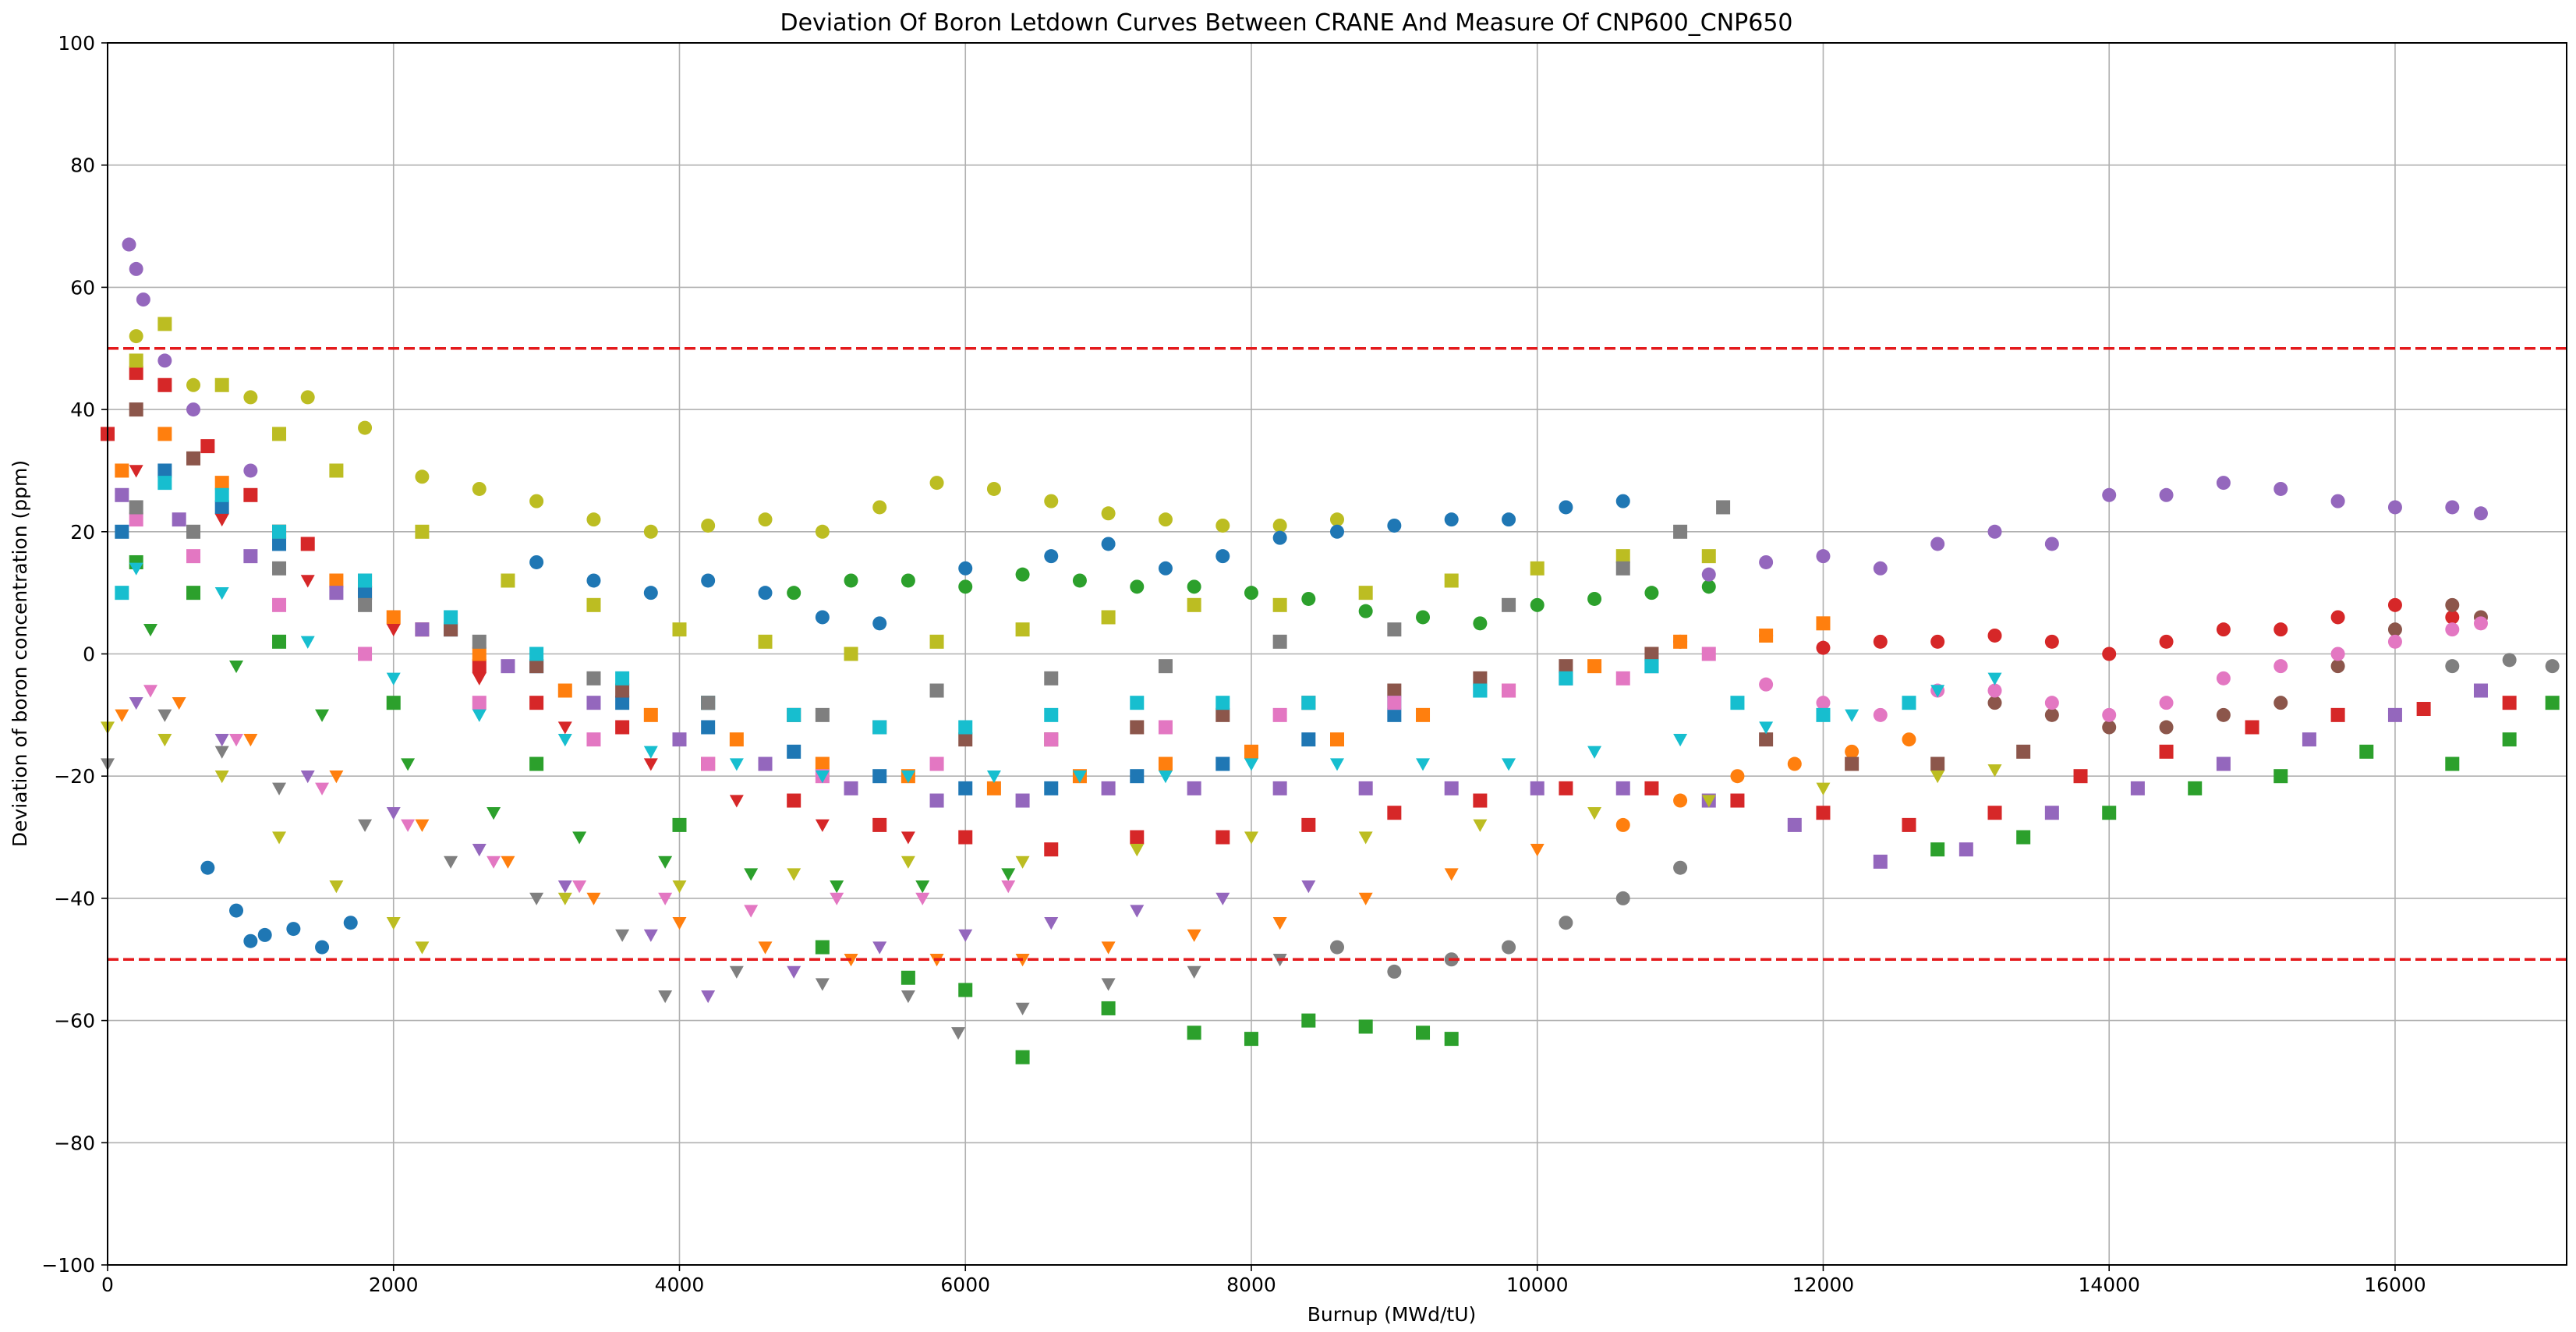  Describe the element at coordinates (579, 758) in the screenshot. I see `series-24-triangle` at that location.